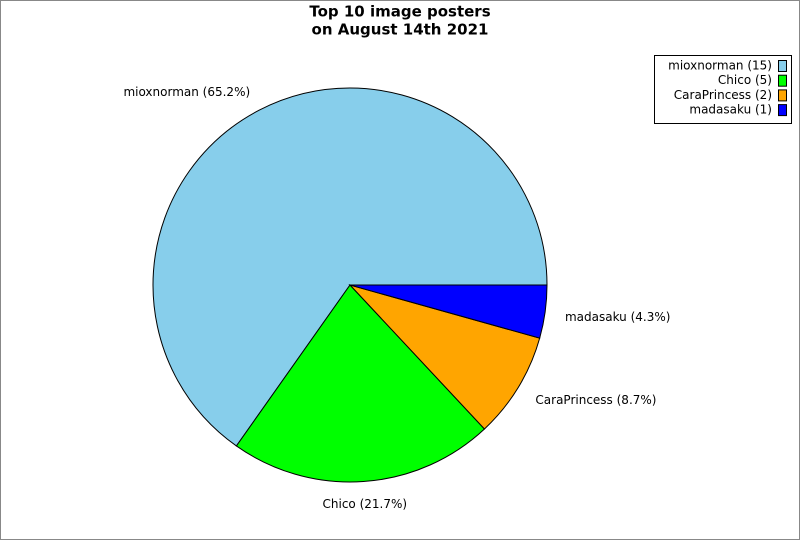  Describe the element at coordinates (617, 317) in the screenshot. I see `slice-label: madasaku (4.3%)` at that location.